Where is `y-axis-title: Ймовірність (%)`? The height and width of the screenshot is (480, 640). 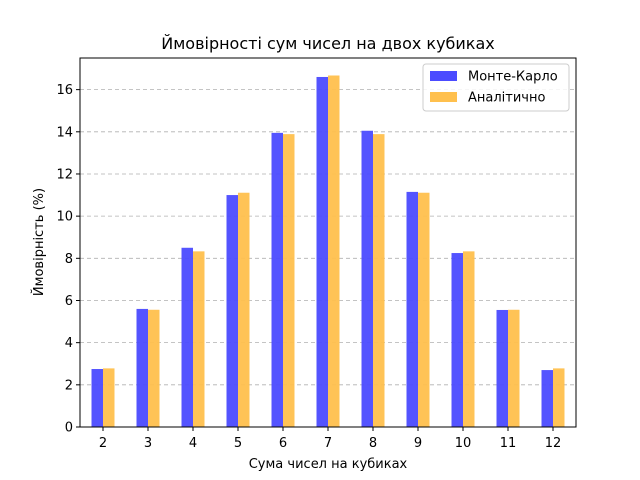 y-axis-title: Ймовірність (%) is located at coordinates (39, 242).